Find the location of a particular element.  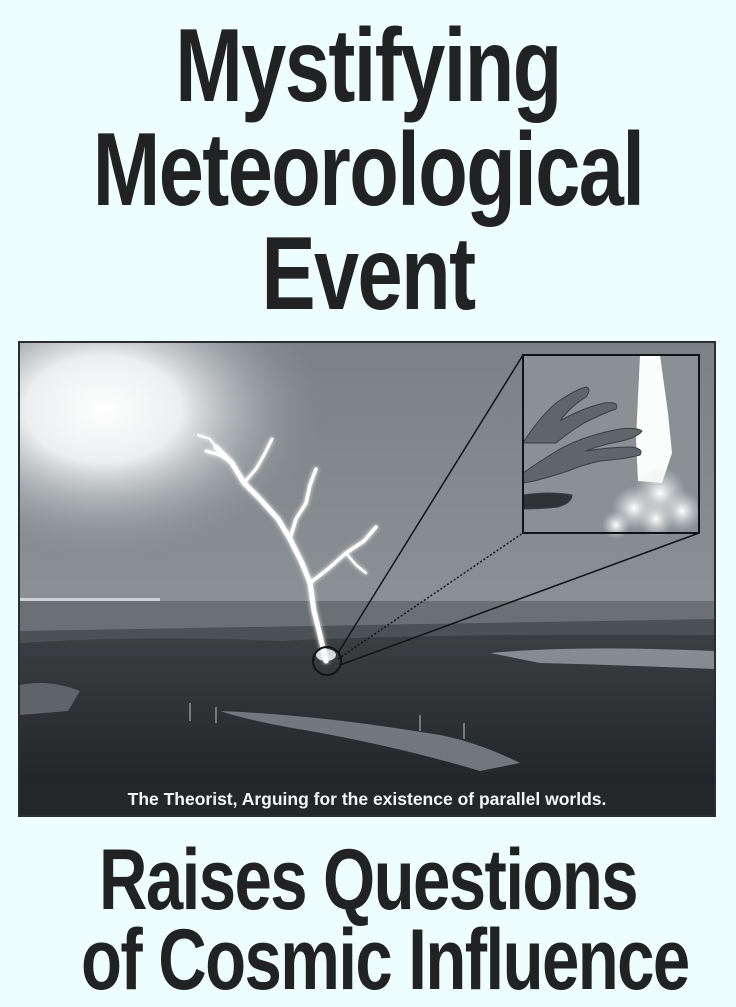

lightning-bolt is located at coordinates (287, 549).